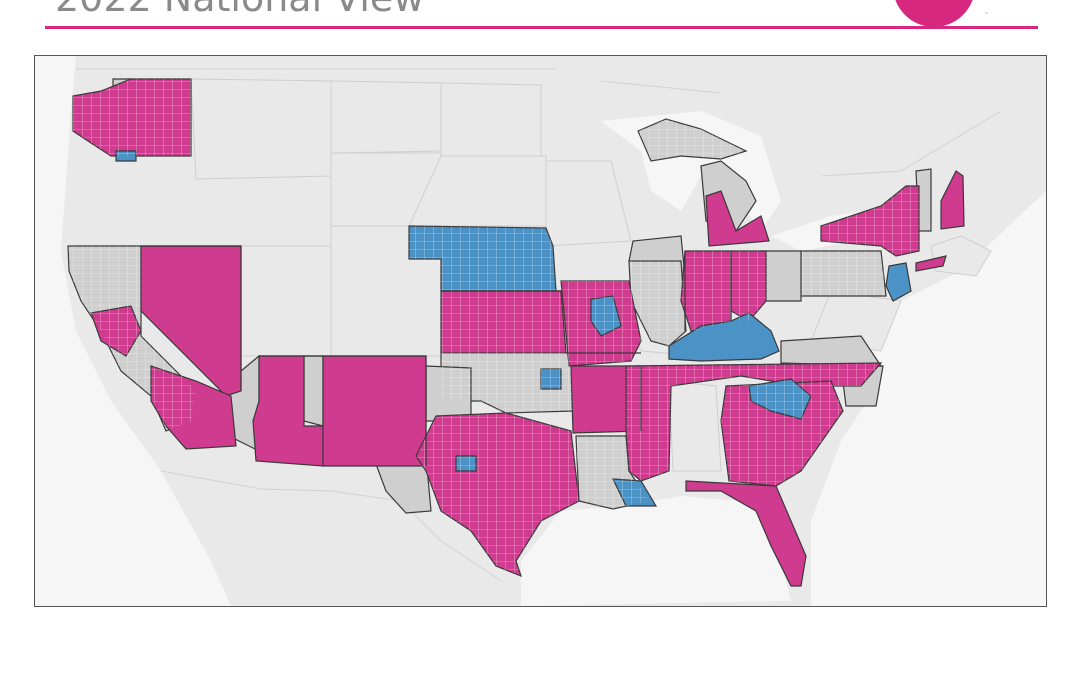 This screenshot has width=1080, height=675. I want to click on ohio-east-gray, so click(781, 276).